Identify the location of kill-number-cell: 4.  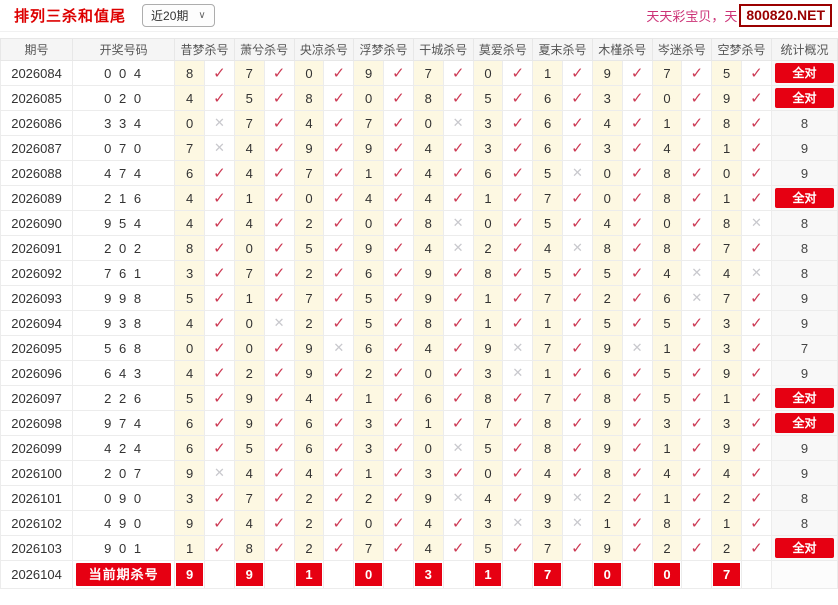
(428, 148).